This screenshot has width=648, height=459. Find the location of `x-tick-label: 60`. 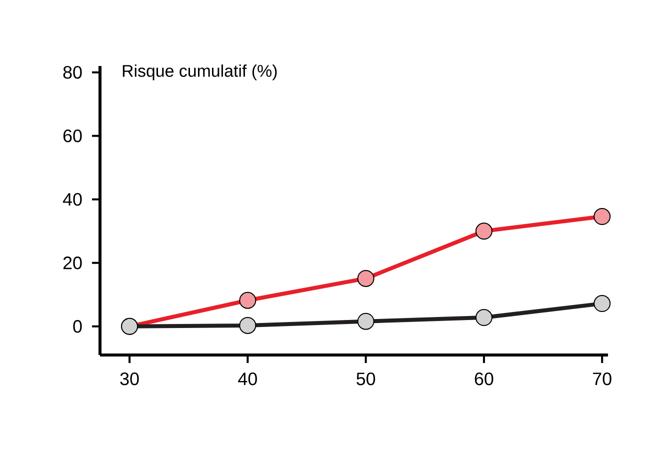

x-tick-label: 60 is located at coordinates (484, 379).